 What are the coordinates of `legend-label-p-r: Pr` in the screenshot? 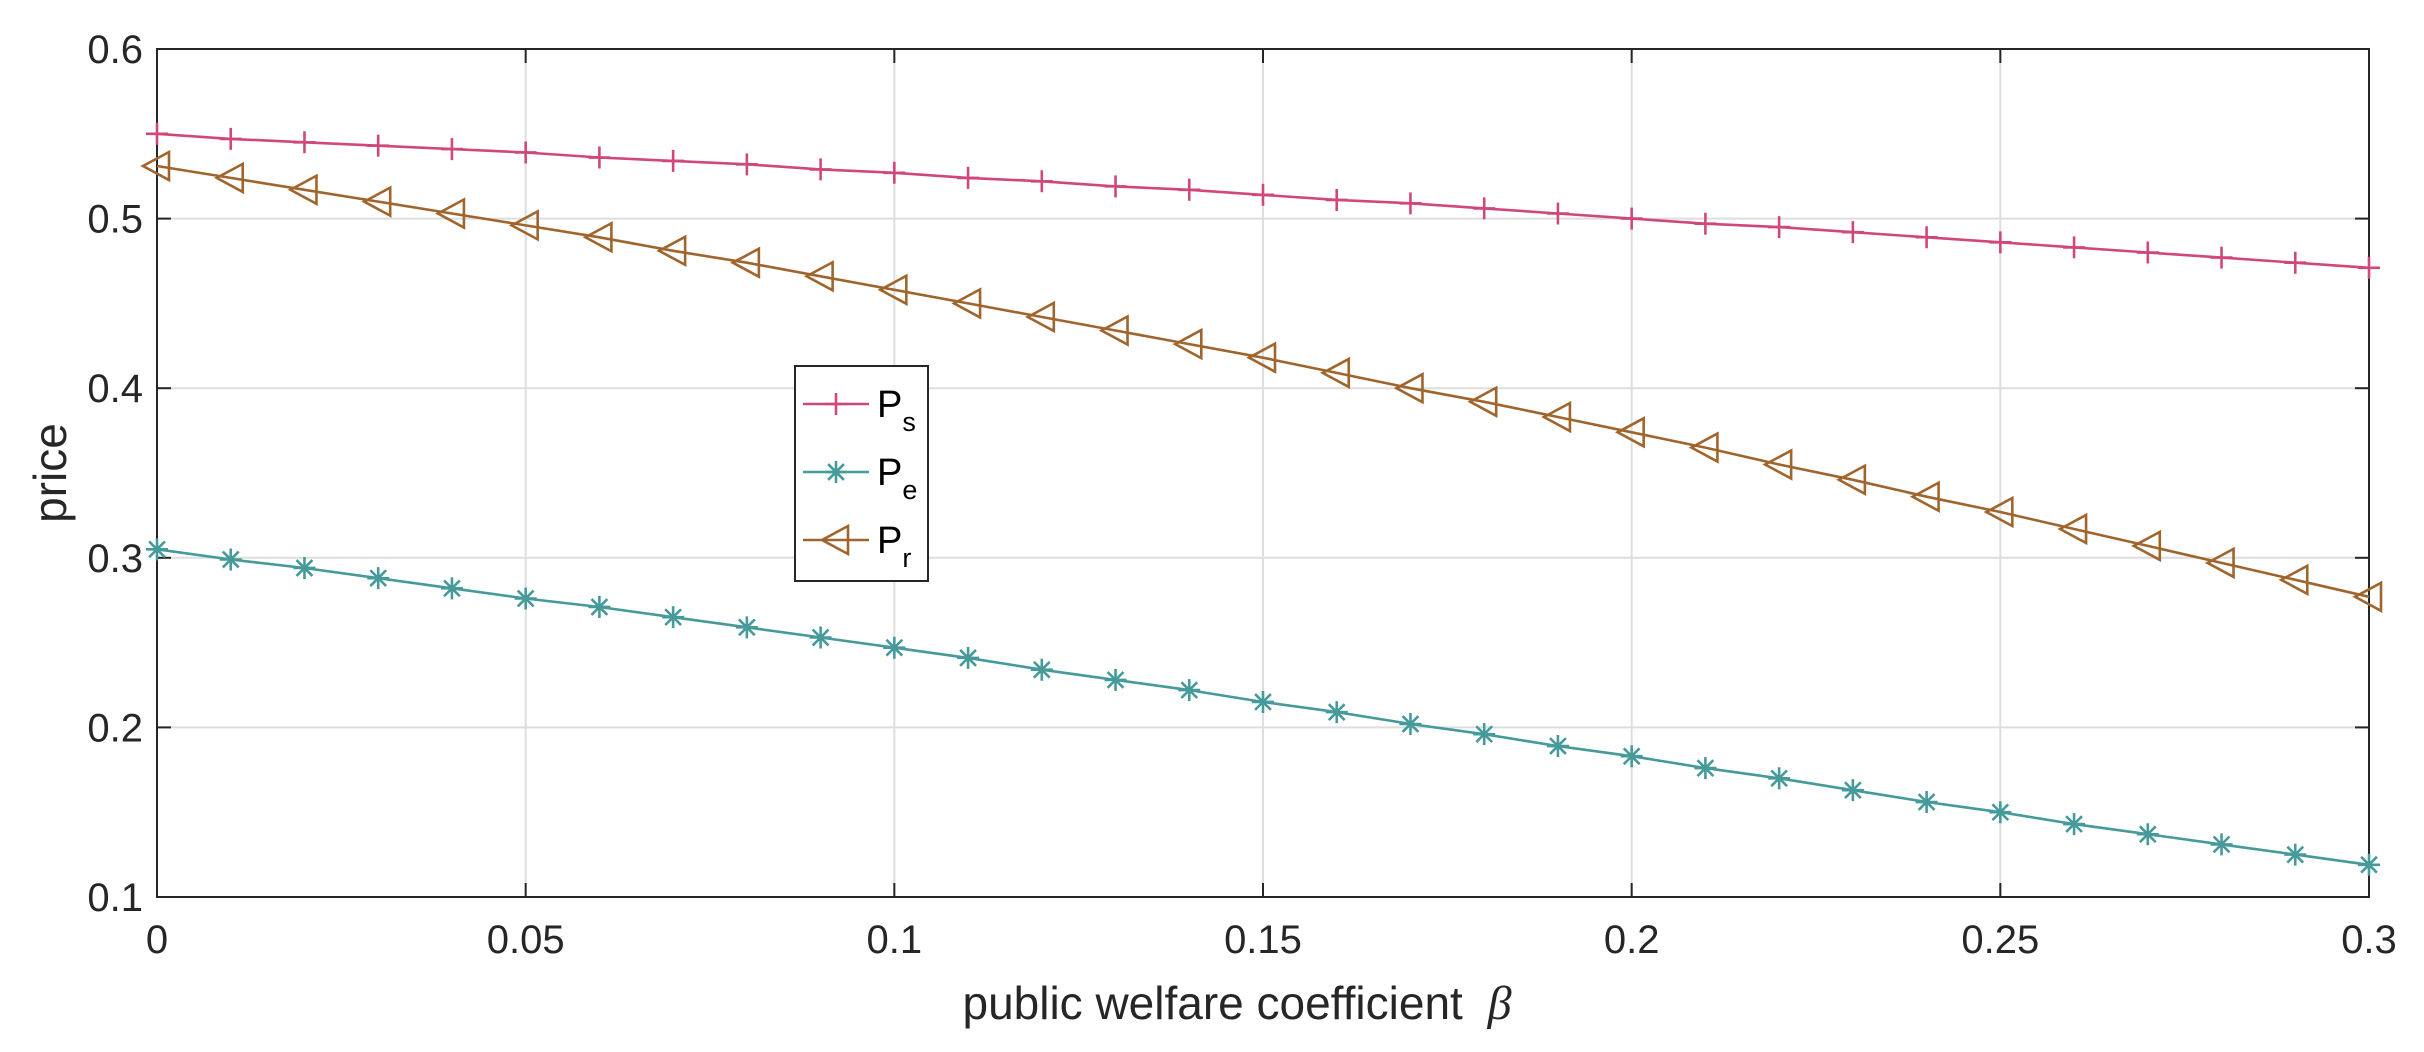 It's located at (894, 546).